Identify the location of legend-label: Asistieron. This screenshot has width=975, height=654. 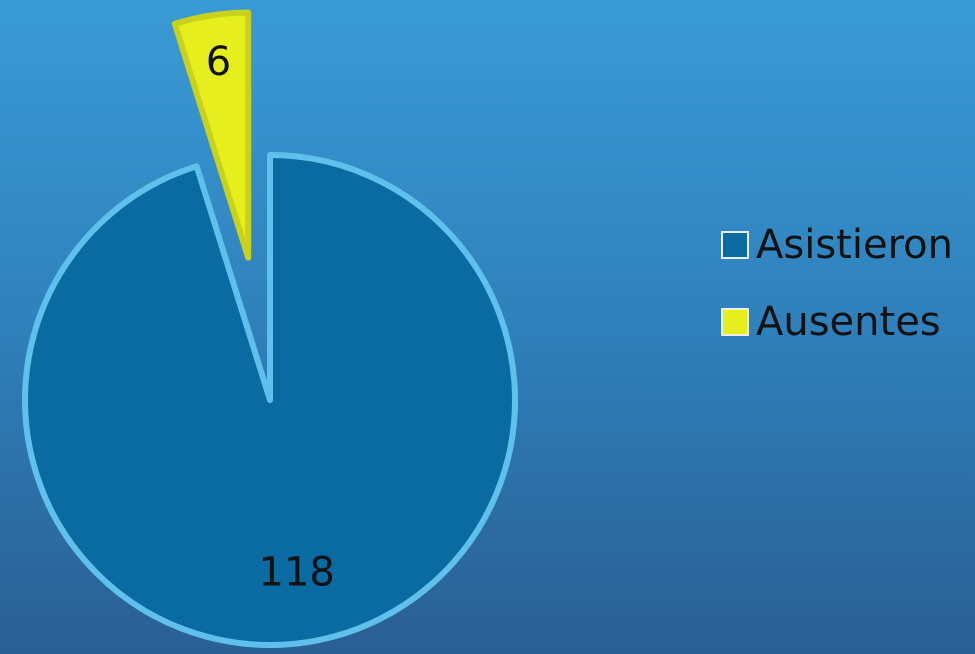
(854, 245).